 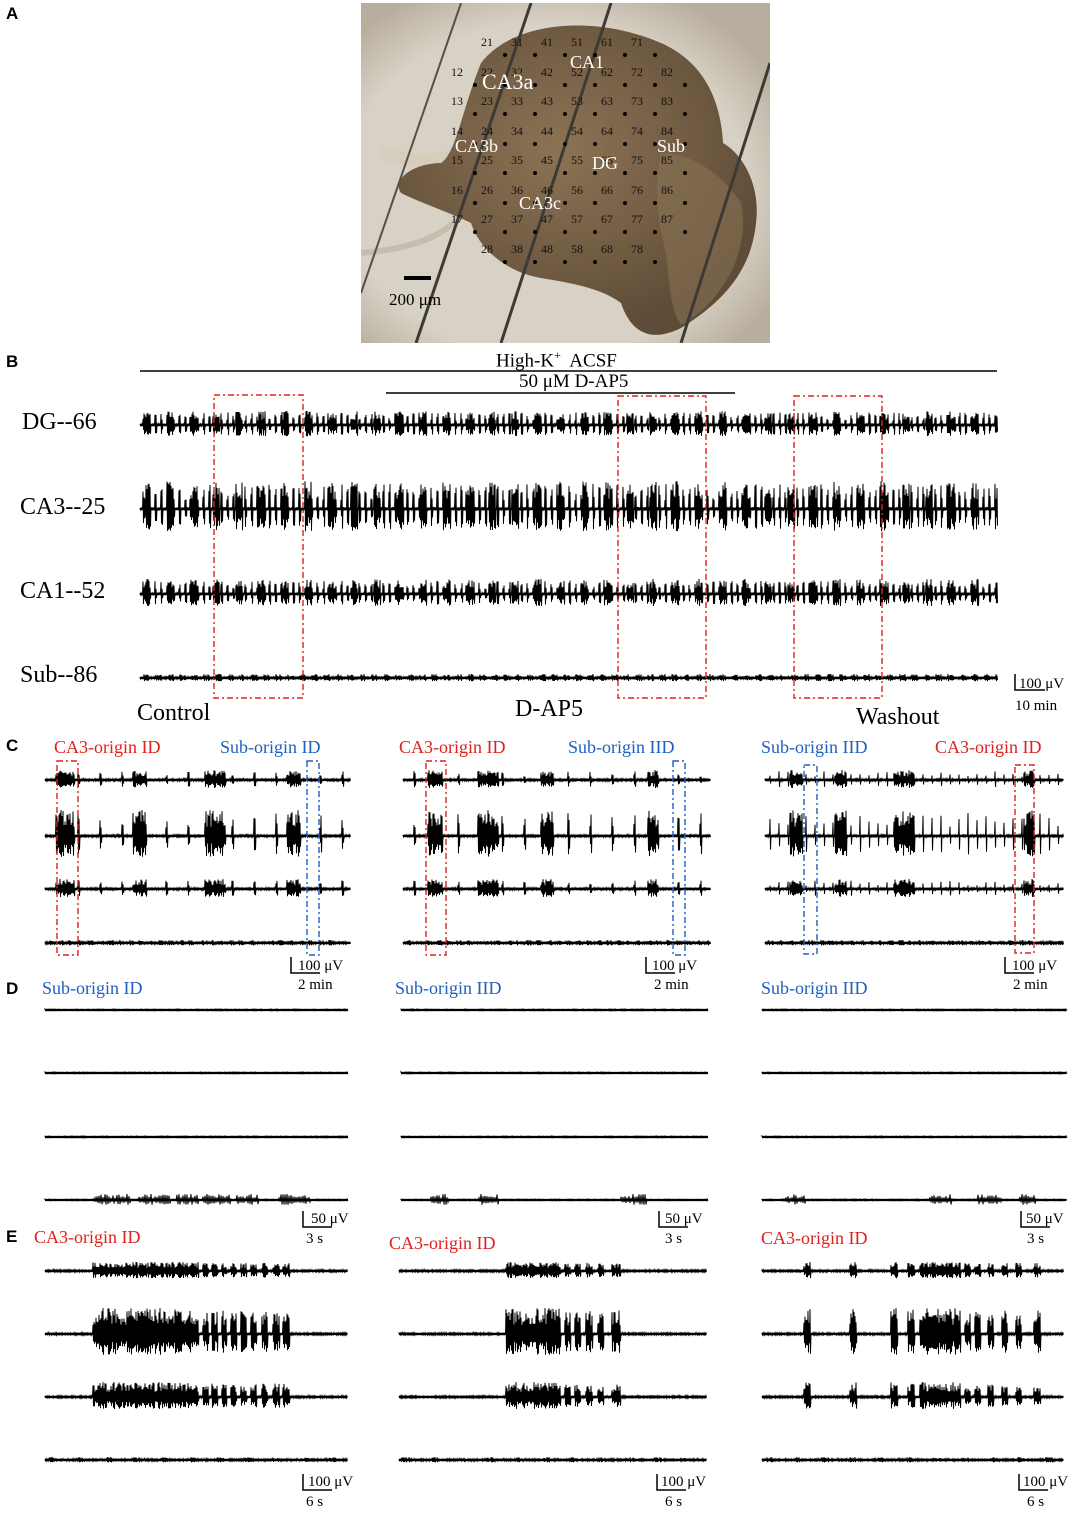 What do you see at coordinates (556, 833) in the screenshot?
I see `trace-c-col2-row2` at bounding box center [556, 833].